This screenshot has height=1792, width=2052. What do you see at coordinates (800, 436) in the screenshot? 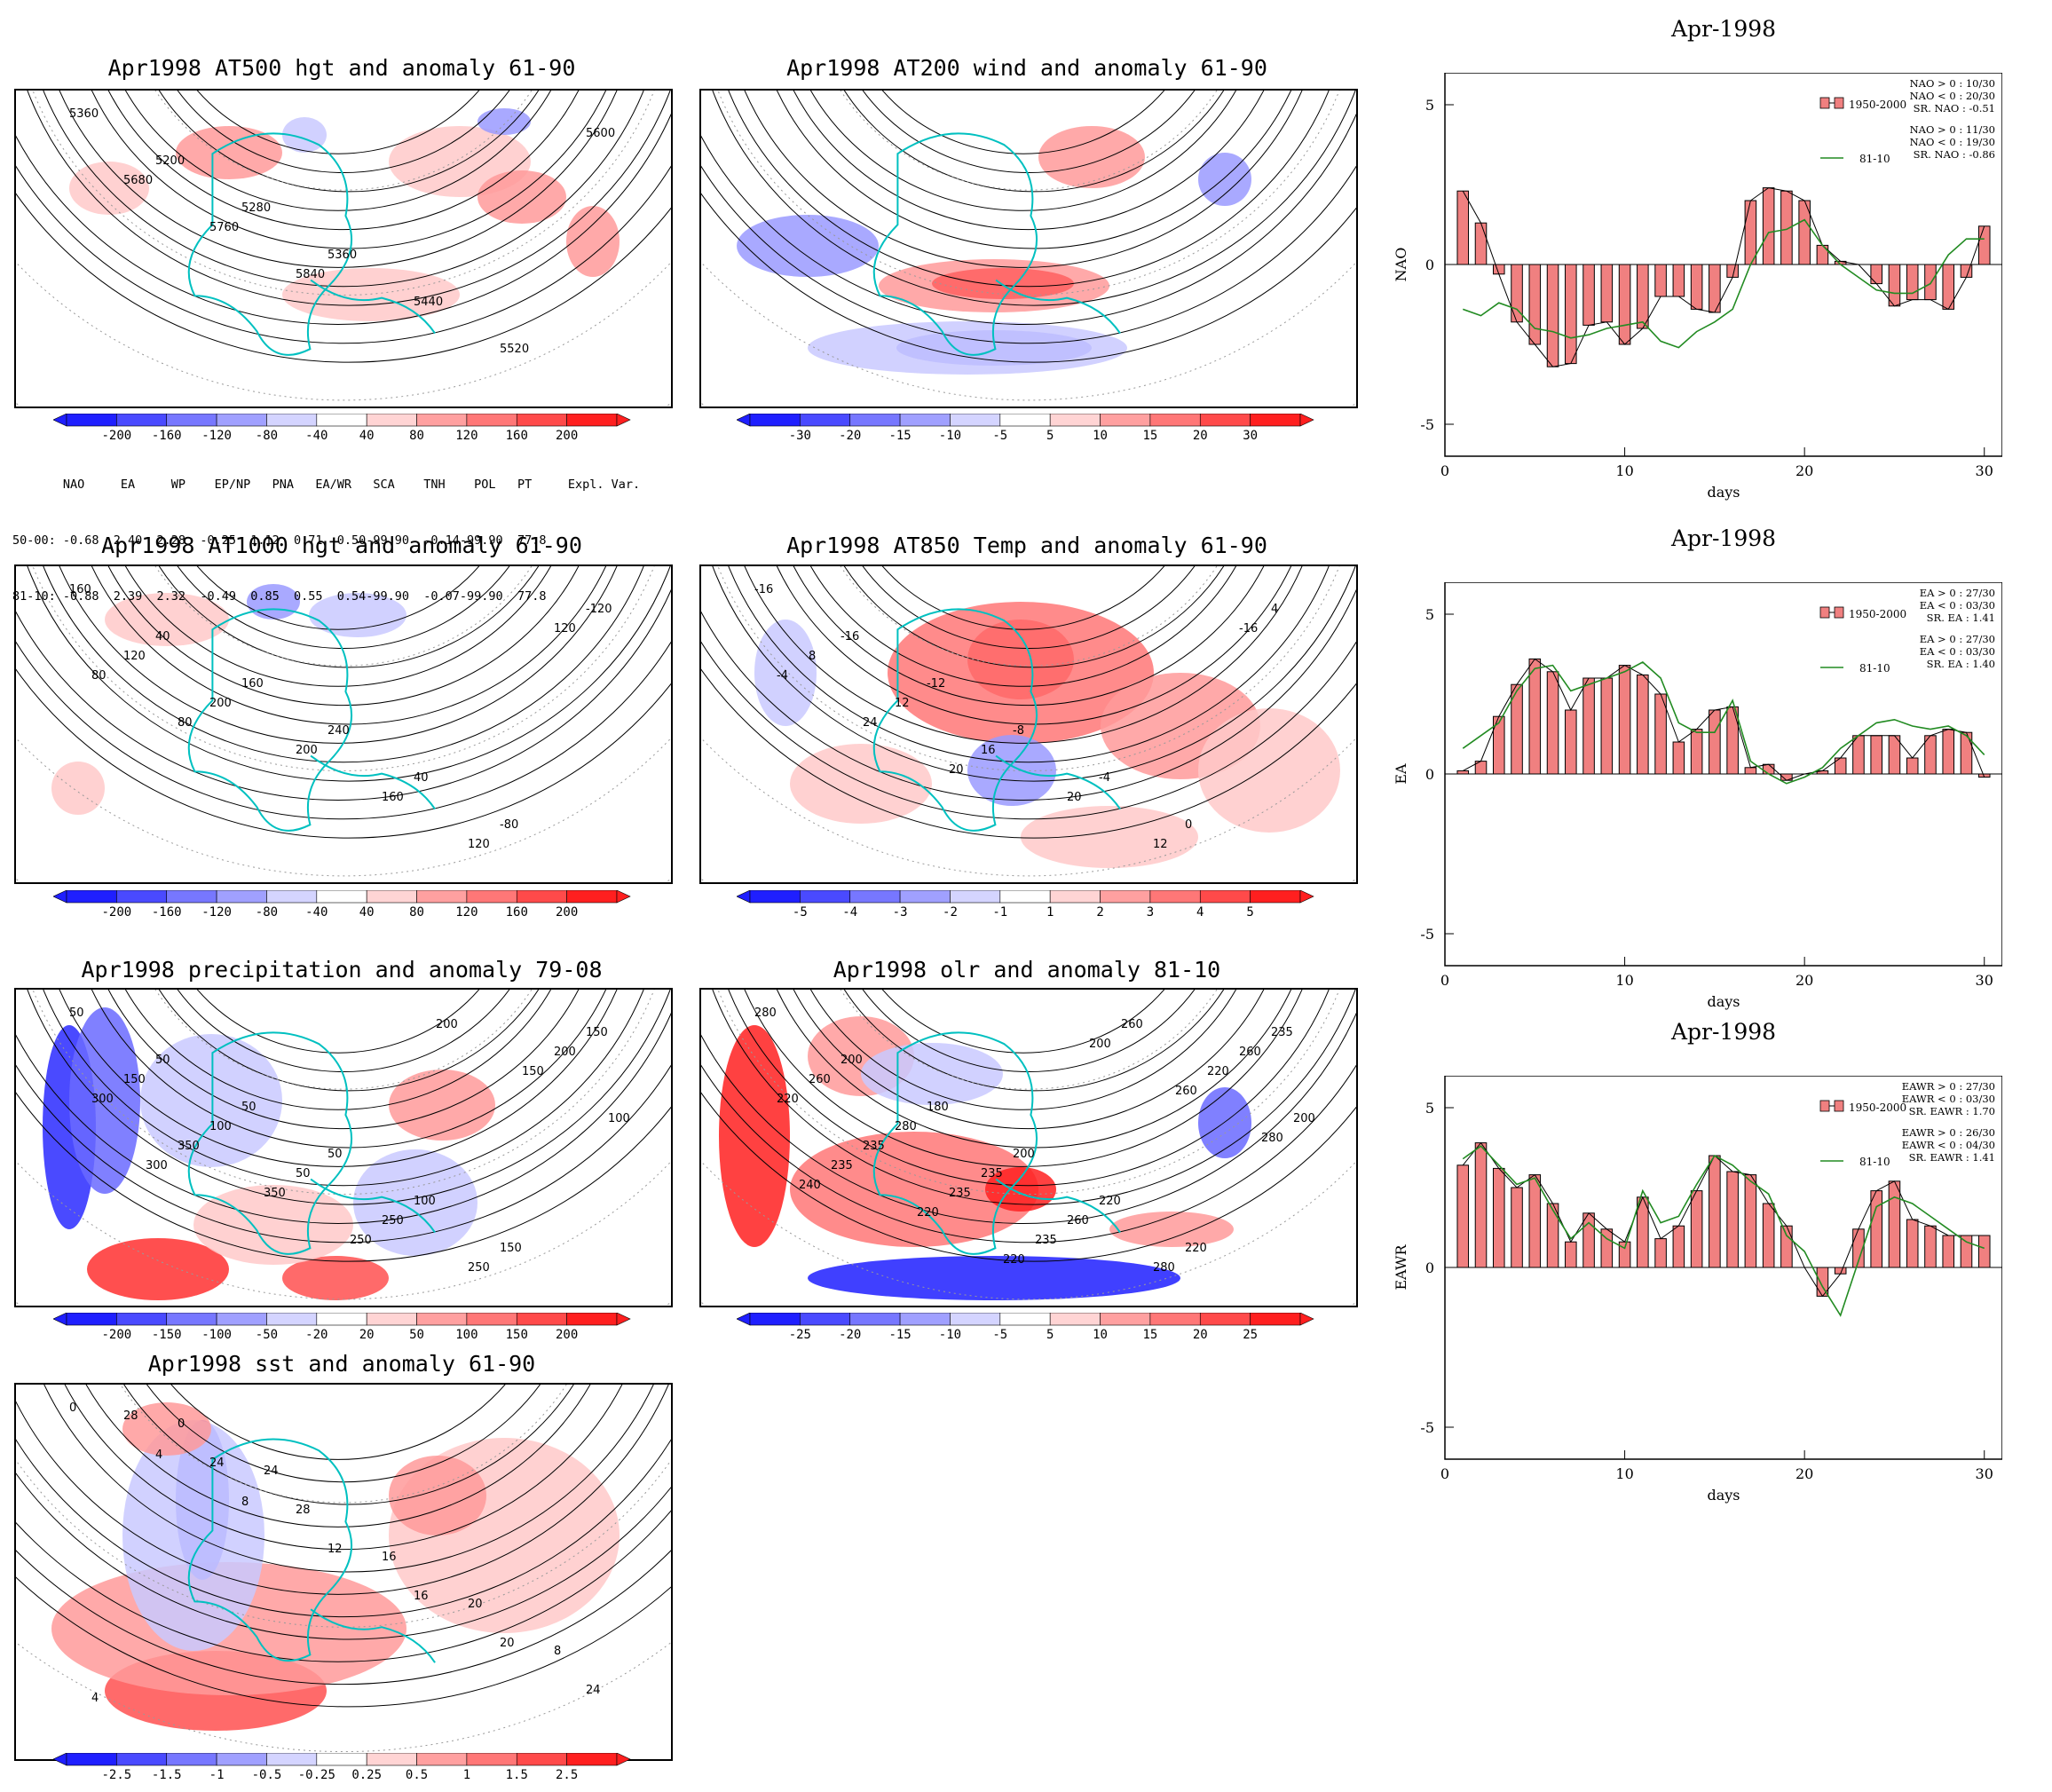
I see `colorbar-tick-label: -30` at bounding box center [800, 436].